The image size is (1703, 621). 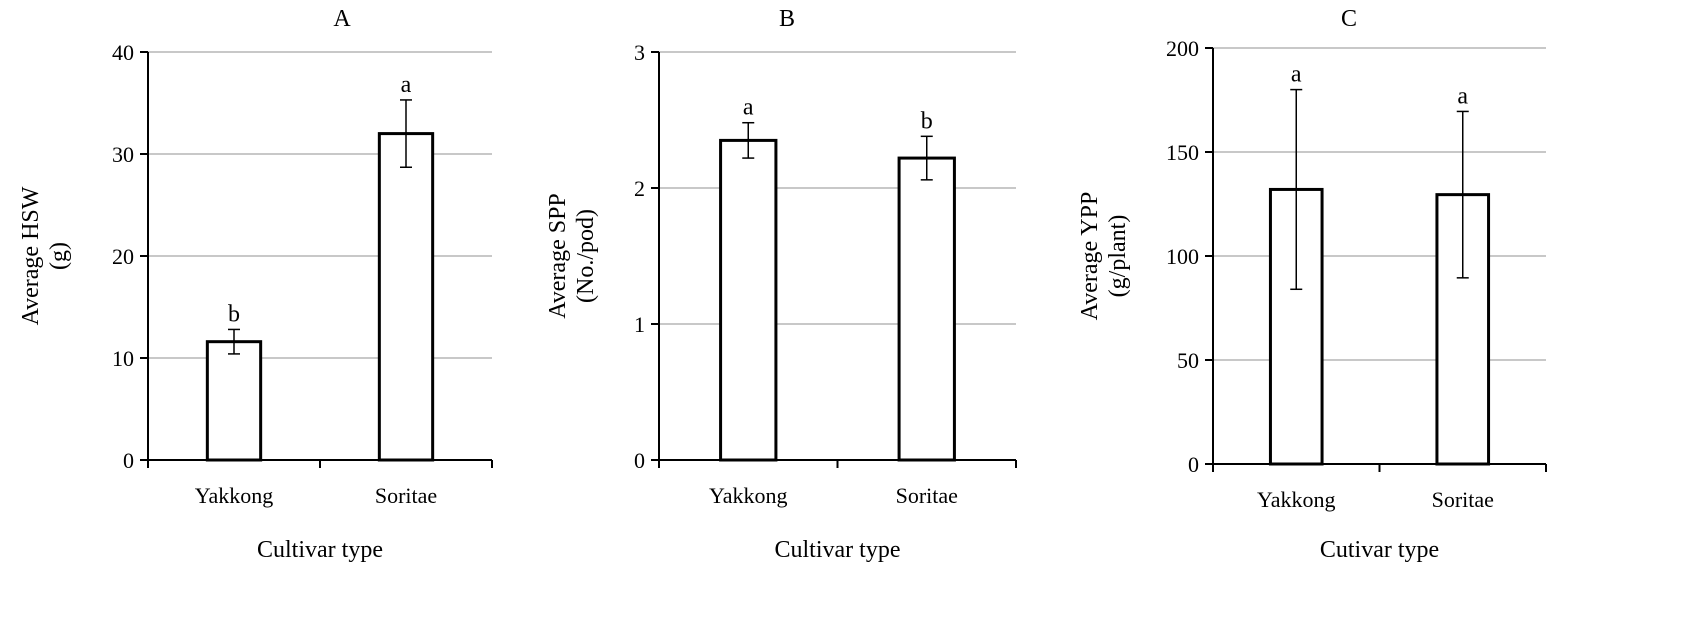 I want to click on y-tick-label: 2, so click(x=639, y=188).